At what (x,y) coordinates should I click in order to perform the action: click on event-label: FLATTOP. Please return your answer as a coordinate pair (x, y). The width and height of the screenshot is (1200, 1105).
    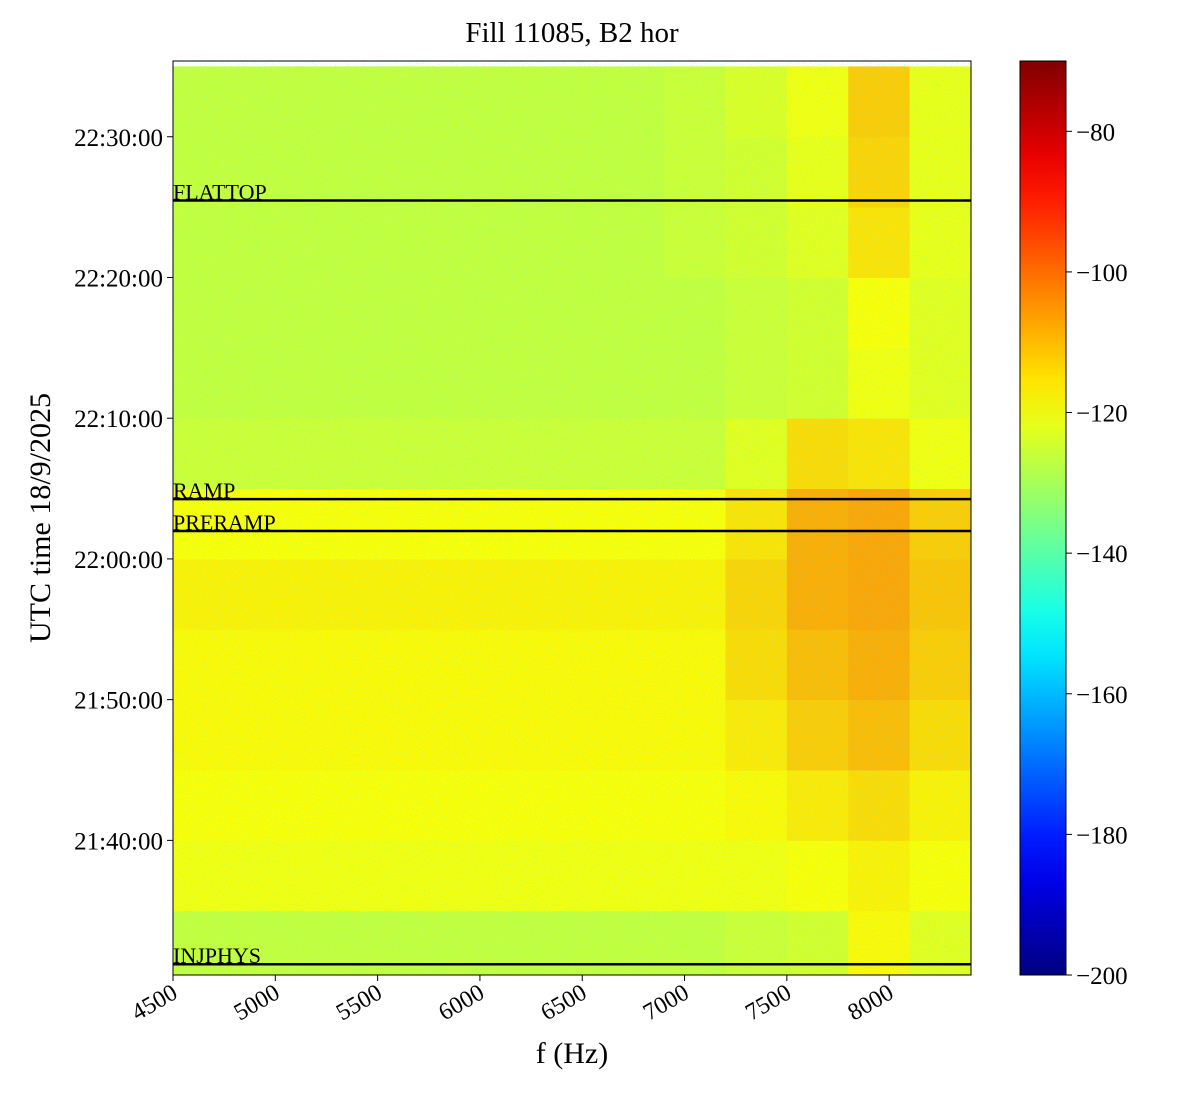
    Looking at the image, I should click on (220, 192).